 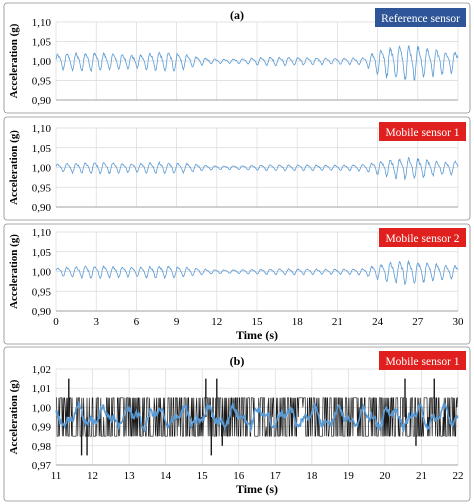 What do you see at coordinates (418, 322) in the screenshot?
I see `x-tick-label: 27` at bounding box center [418, 322].